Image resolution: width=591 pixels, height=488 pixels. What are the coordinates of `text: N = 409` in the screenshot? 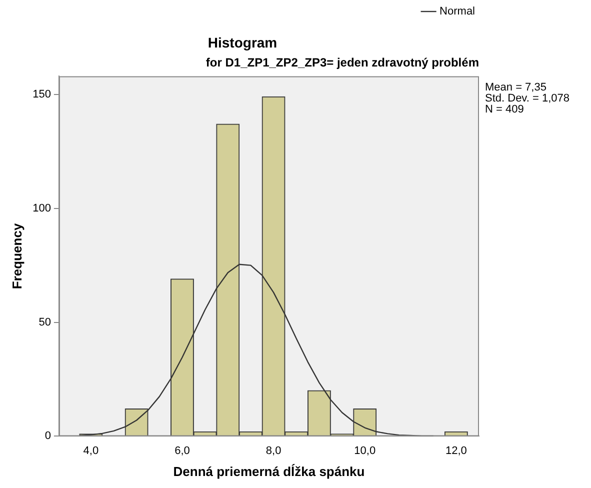 It's located at (504, 110).